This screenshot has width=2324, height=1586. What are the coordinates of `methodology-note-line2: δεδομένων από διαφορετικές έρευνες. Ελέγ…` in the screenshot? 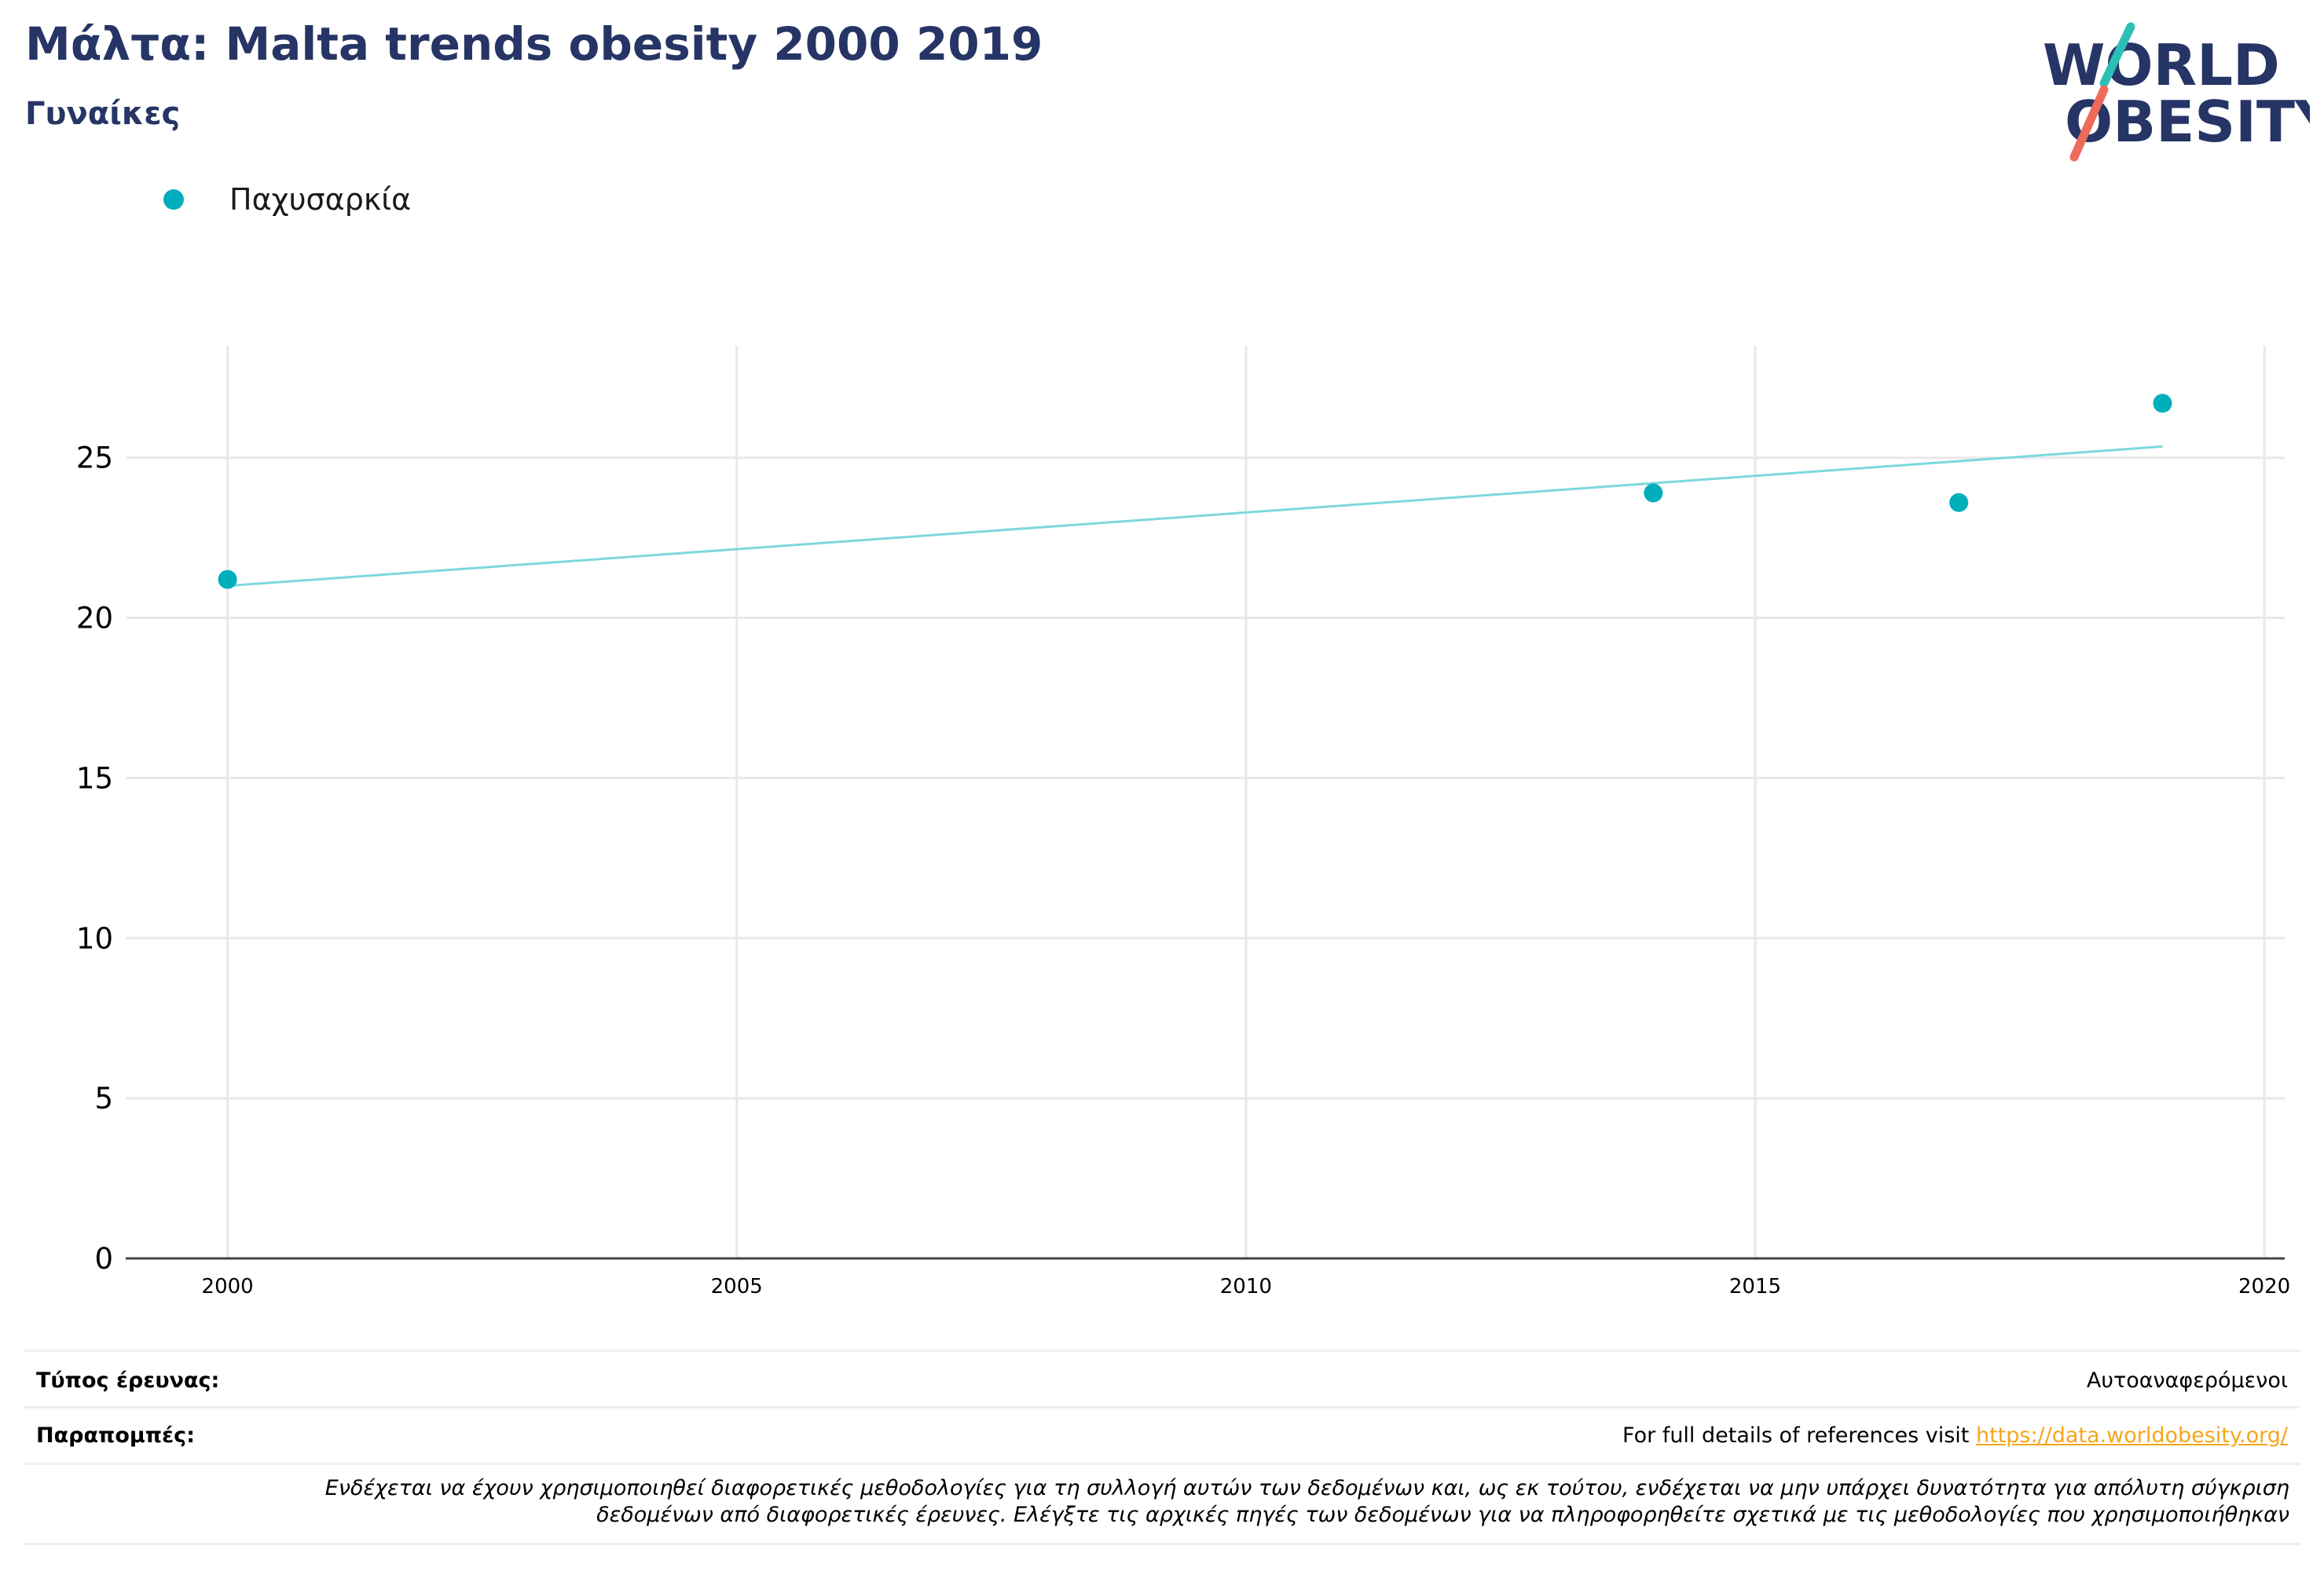 It's located at (1442, 1515).